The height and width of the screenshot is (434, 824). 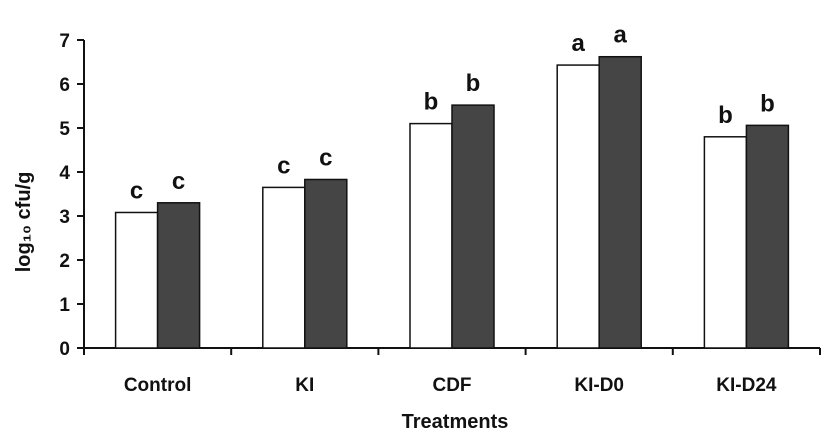 I want to click on category-label: KI-D24, so click(x=746, y=385).